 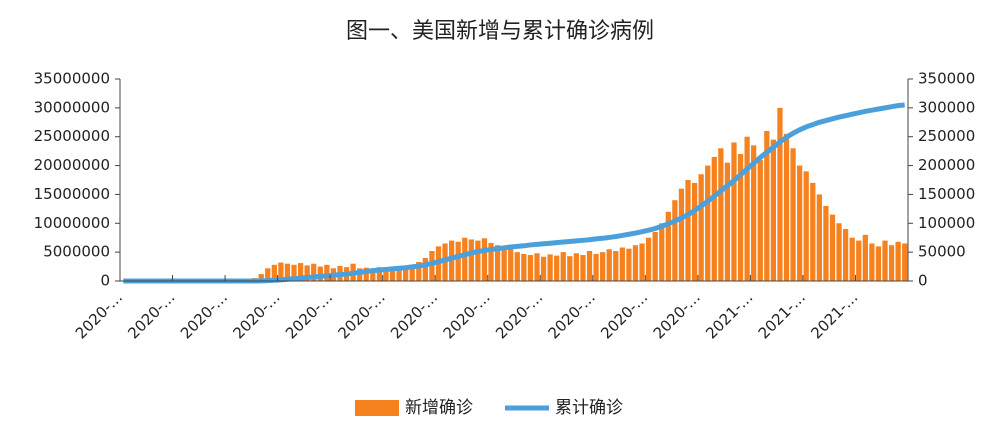 I want to click on y-tick-label: 10000000, so click(x=72, y=223).